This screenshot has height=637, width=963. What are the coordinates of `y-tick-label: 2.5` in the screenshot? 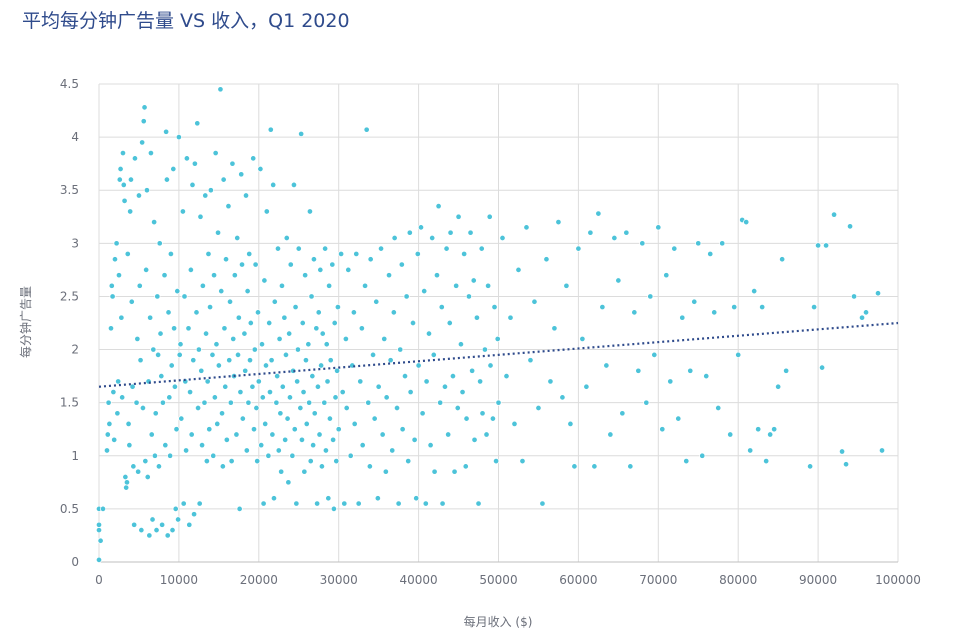 It's located at (69, 296).